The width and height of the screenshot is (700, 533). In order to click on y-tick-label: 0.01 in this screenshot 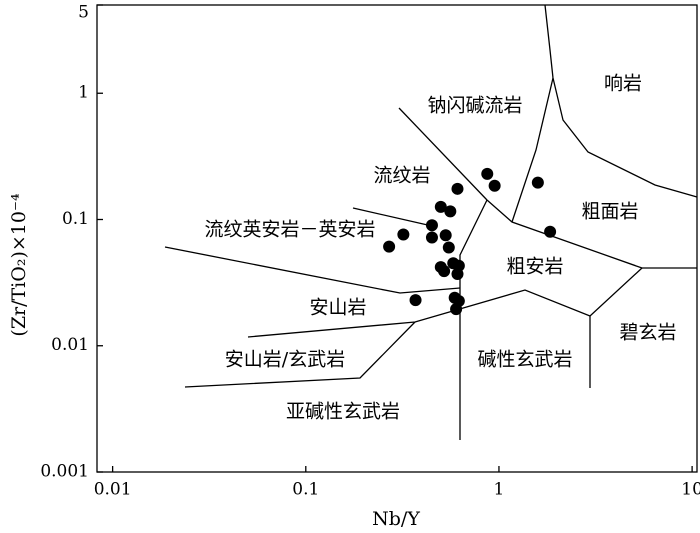, I will do `click(70, 345)`.